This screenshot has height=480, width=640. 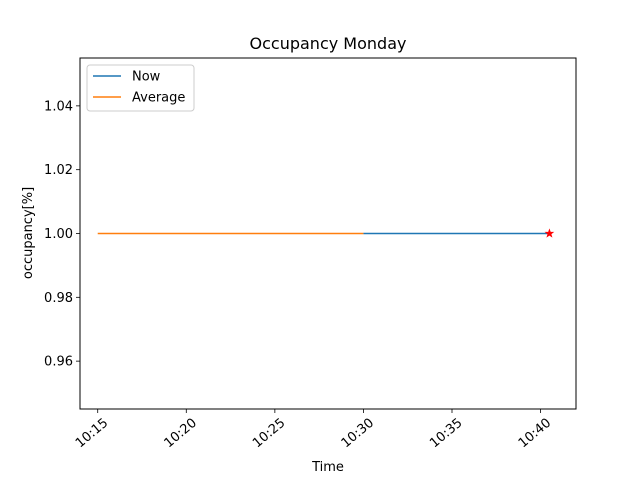 I want to click on x-axis-label: Time, so click(x=327, y=467).